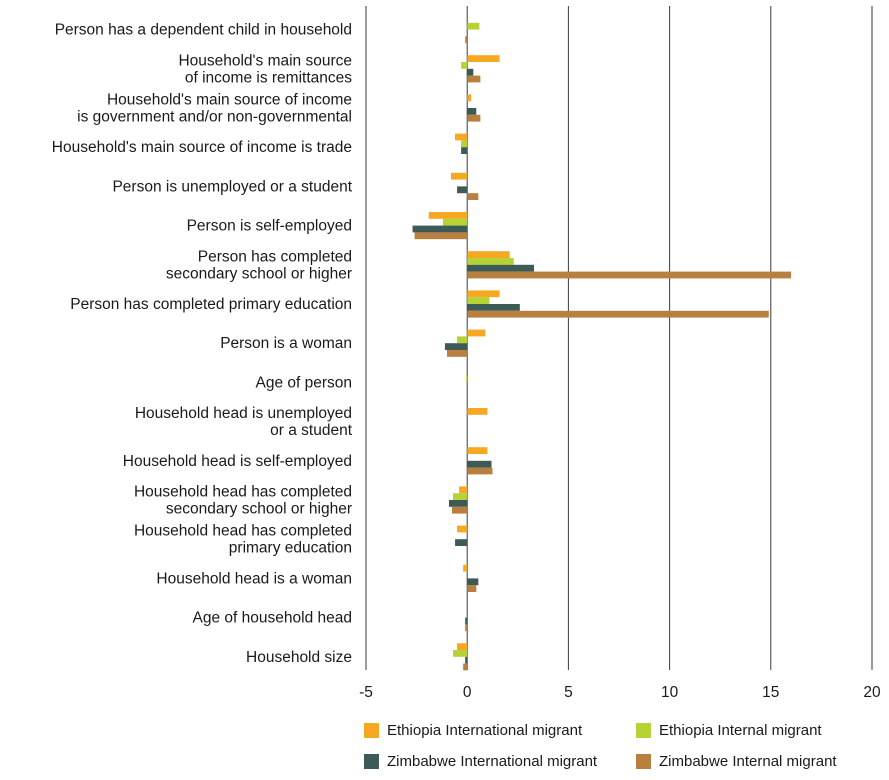 This screenshot has width=889, height=780. What do you see at coordinates (265, 60) in the screenshot?
I see `category-label: Household's main source` at bounding box center [265, 60].